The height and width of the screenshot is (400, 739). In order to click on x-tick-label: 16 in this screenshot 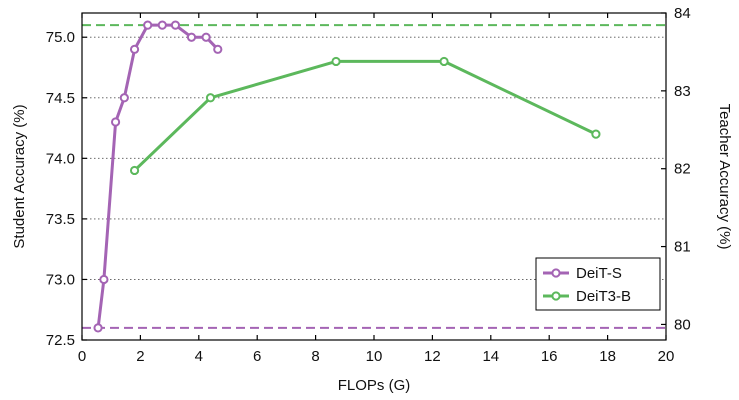, I will do `click(549, 356)`.